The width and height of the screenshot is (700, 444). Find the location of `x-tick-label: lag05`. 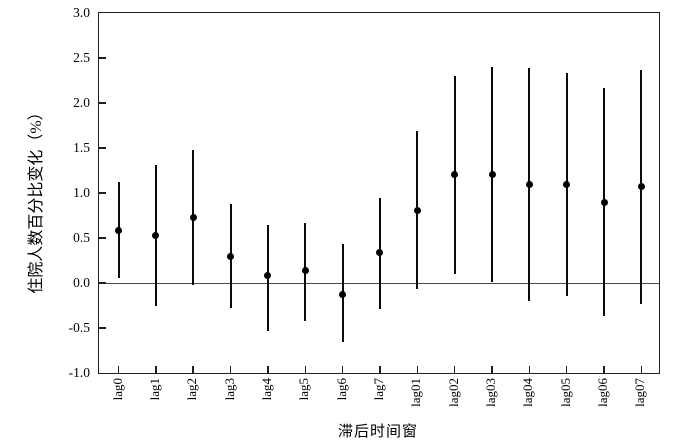

x-tick-label: lag05 is located at coordinates (565, 392).